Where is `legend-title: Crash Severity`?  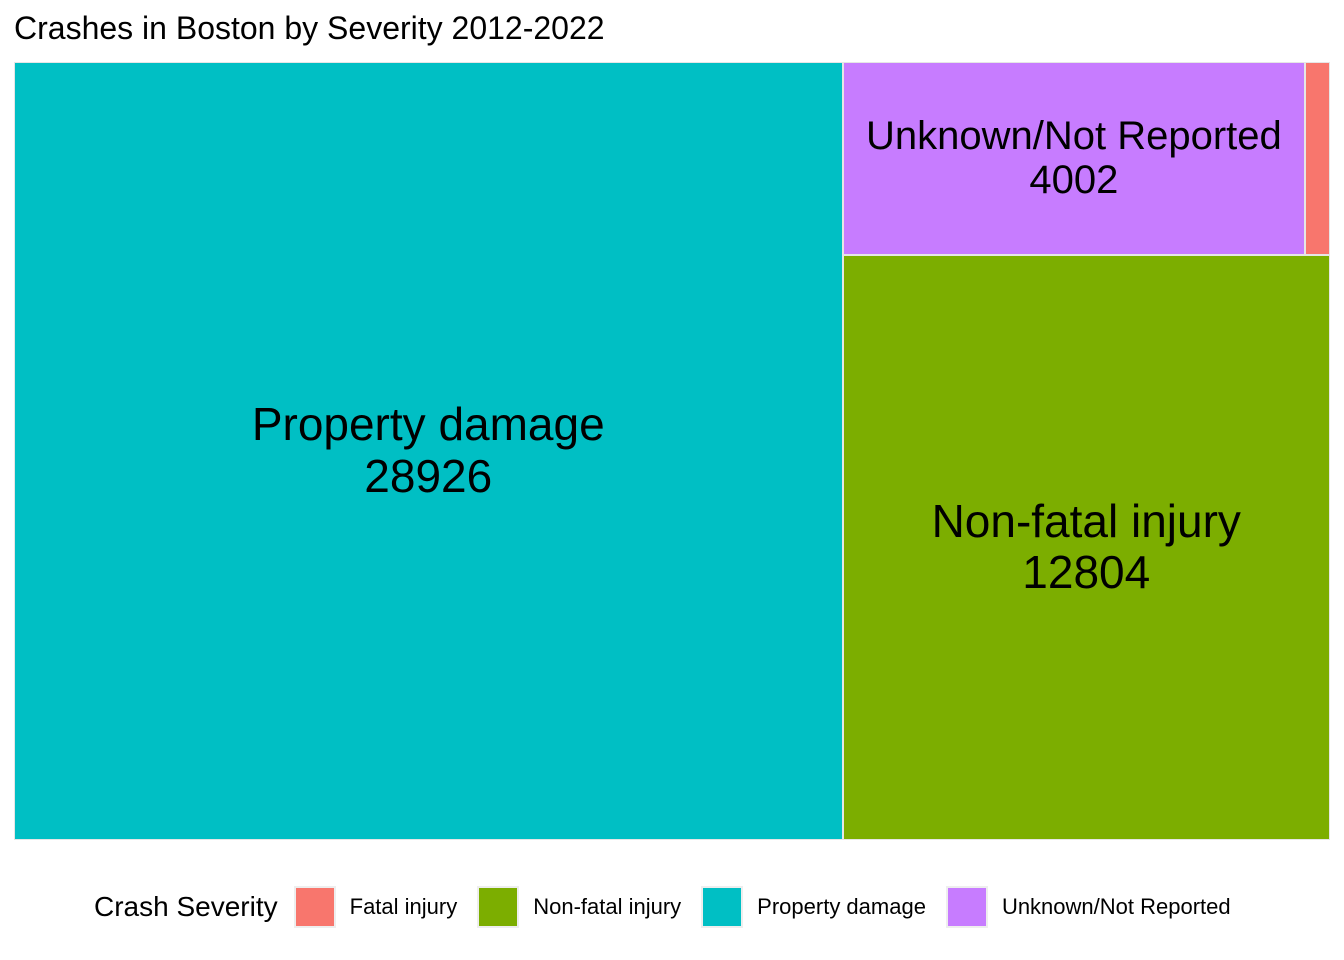 legend-title: Crash Severity is located at coordinates (186, 906).